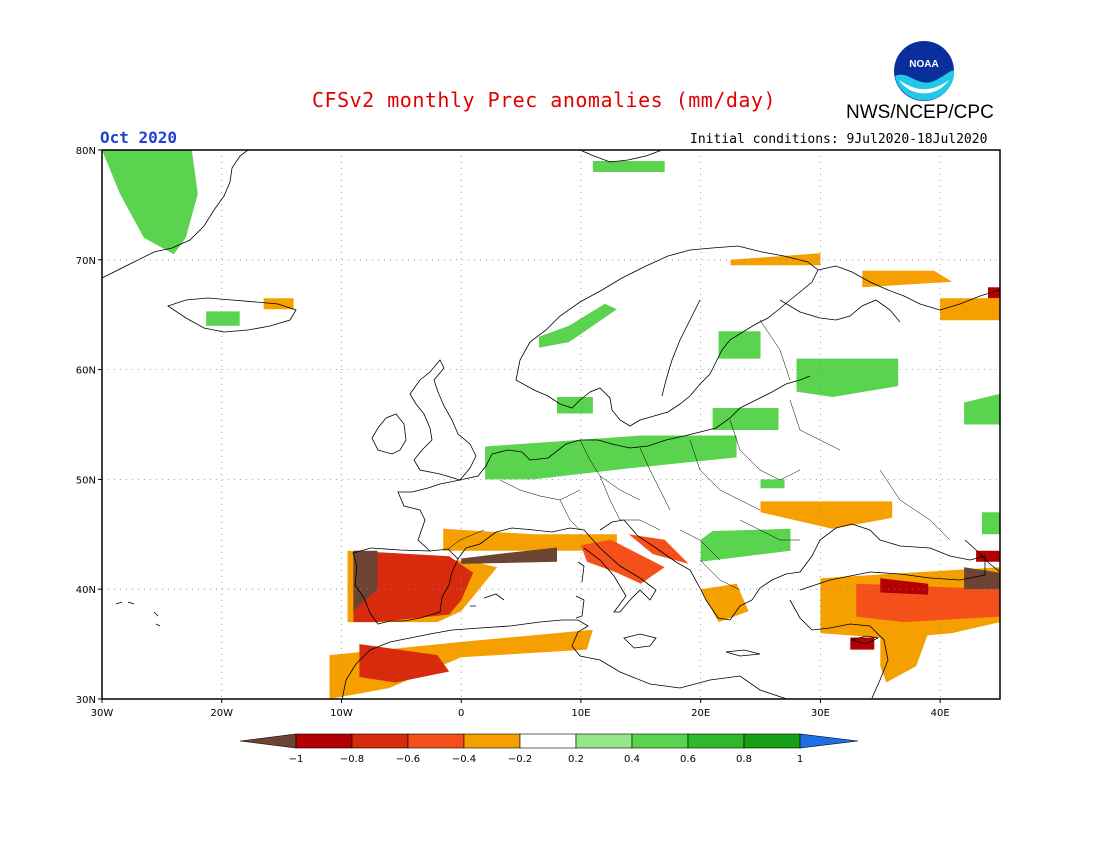 Image resolution: width=1100 pixels, height=850 pixels. I want to click on forecast-month: Oct 2020, so click(139, 137).